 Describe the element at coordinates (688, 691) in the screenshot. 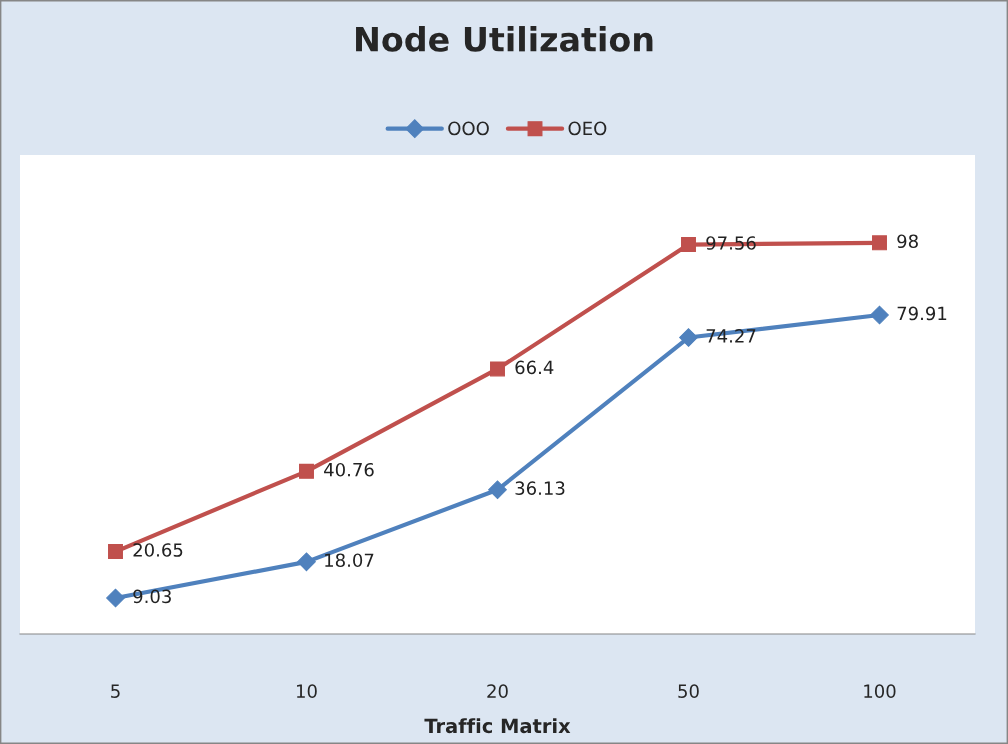

I see `x-tick-label: 50` at that location.